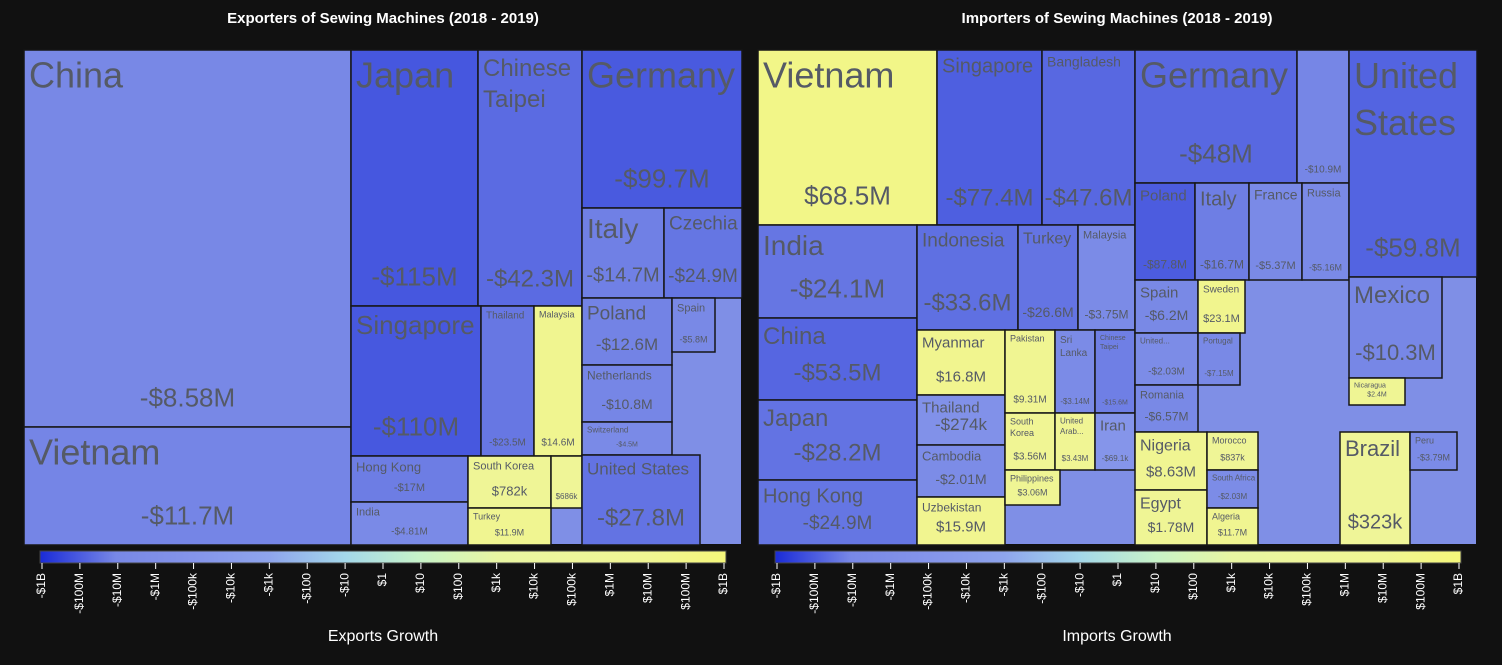 The height and width of the screenshot is (665, 1502). What do you see at coordinates (187, 397) in the screenshot?
I see `cell-value: -$8.58M` at bounding box center [187, 397].